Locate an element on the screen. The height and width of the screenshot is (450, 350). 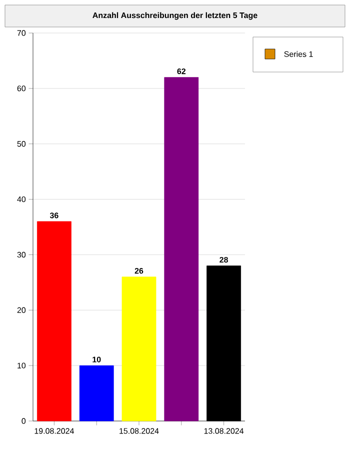
y-tick-label: 30 is located at coordinates (21, 255).